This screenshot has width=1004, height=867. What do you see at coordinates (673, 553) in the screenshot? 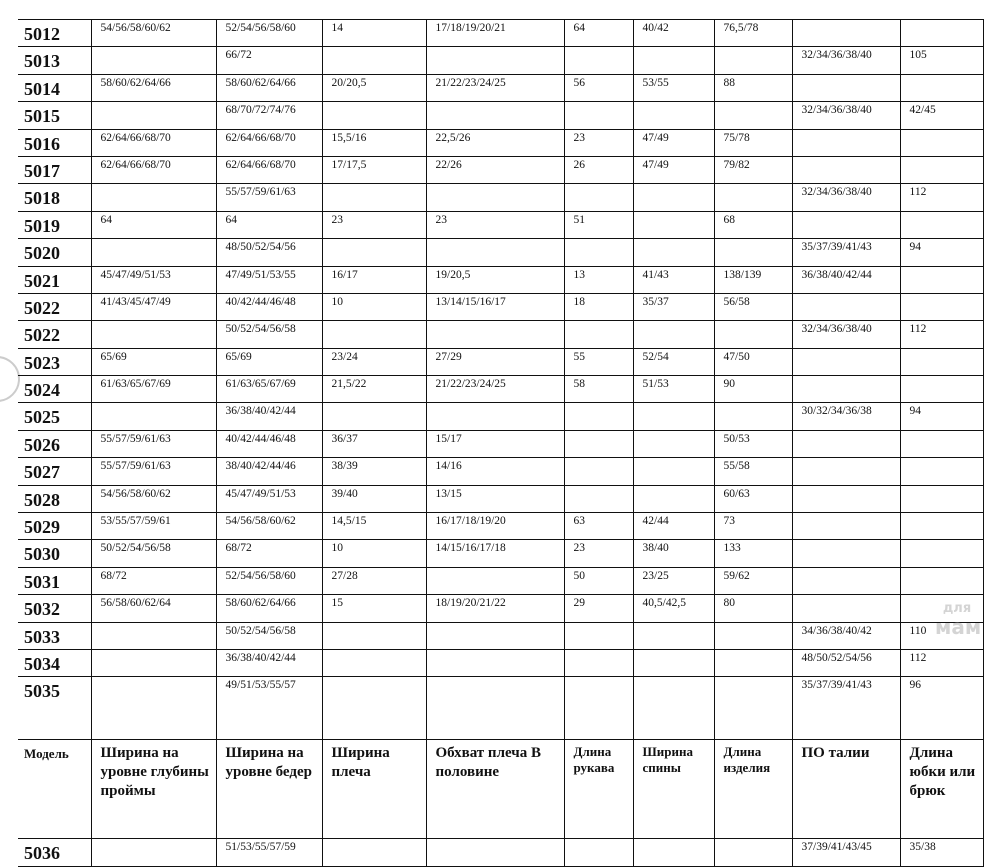
I see `table-cell: 38/40` at bounding box center [673, 553].